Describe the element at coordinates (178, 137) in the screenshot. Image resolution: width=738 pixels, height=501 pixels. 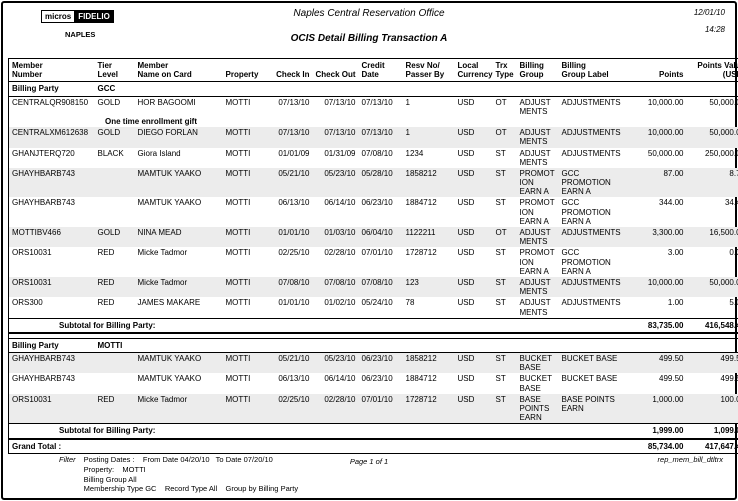
I see `cell-name: DIEGO FORLAN` at that location.